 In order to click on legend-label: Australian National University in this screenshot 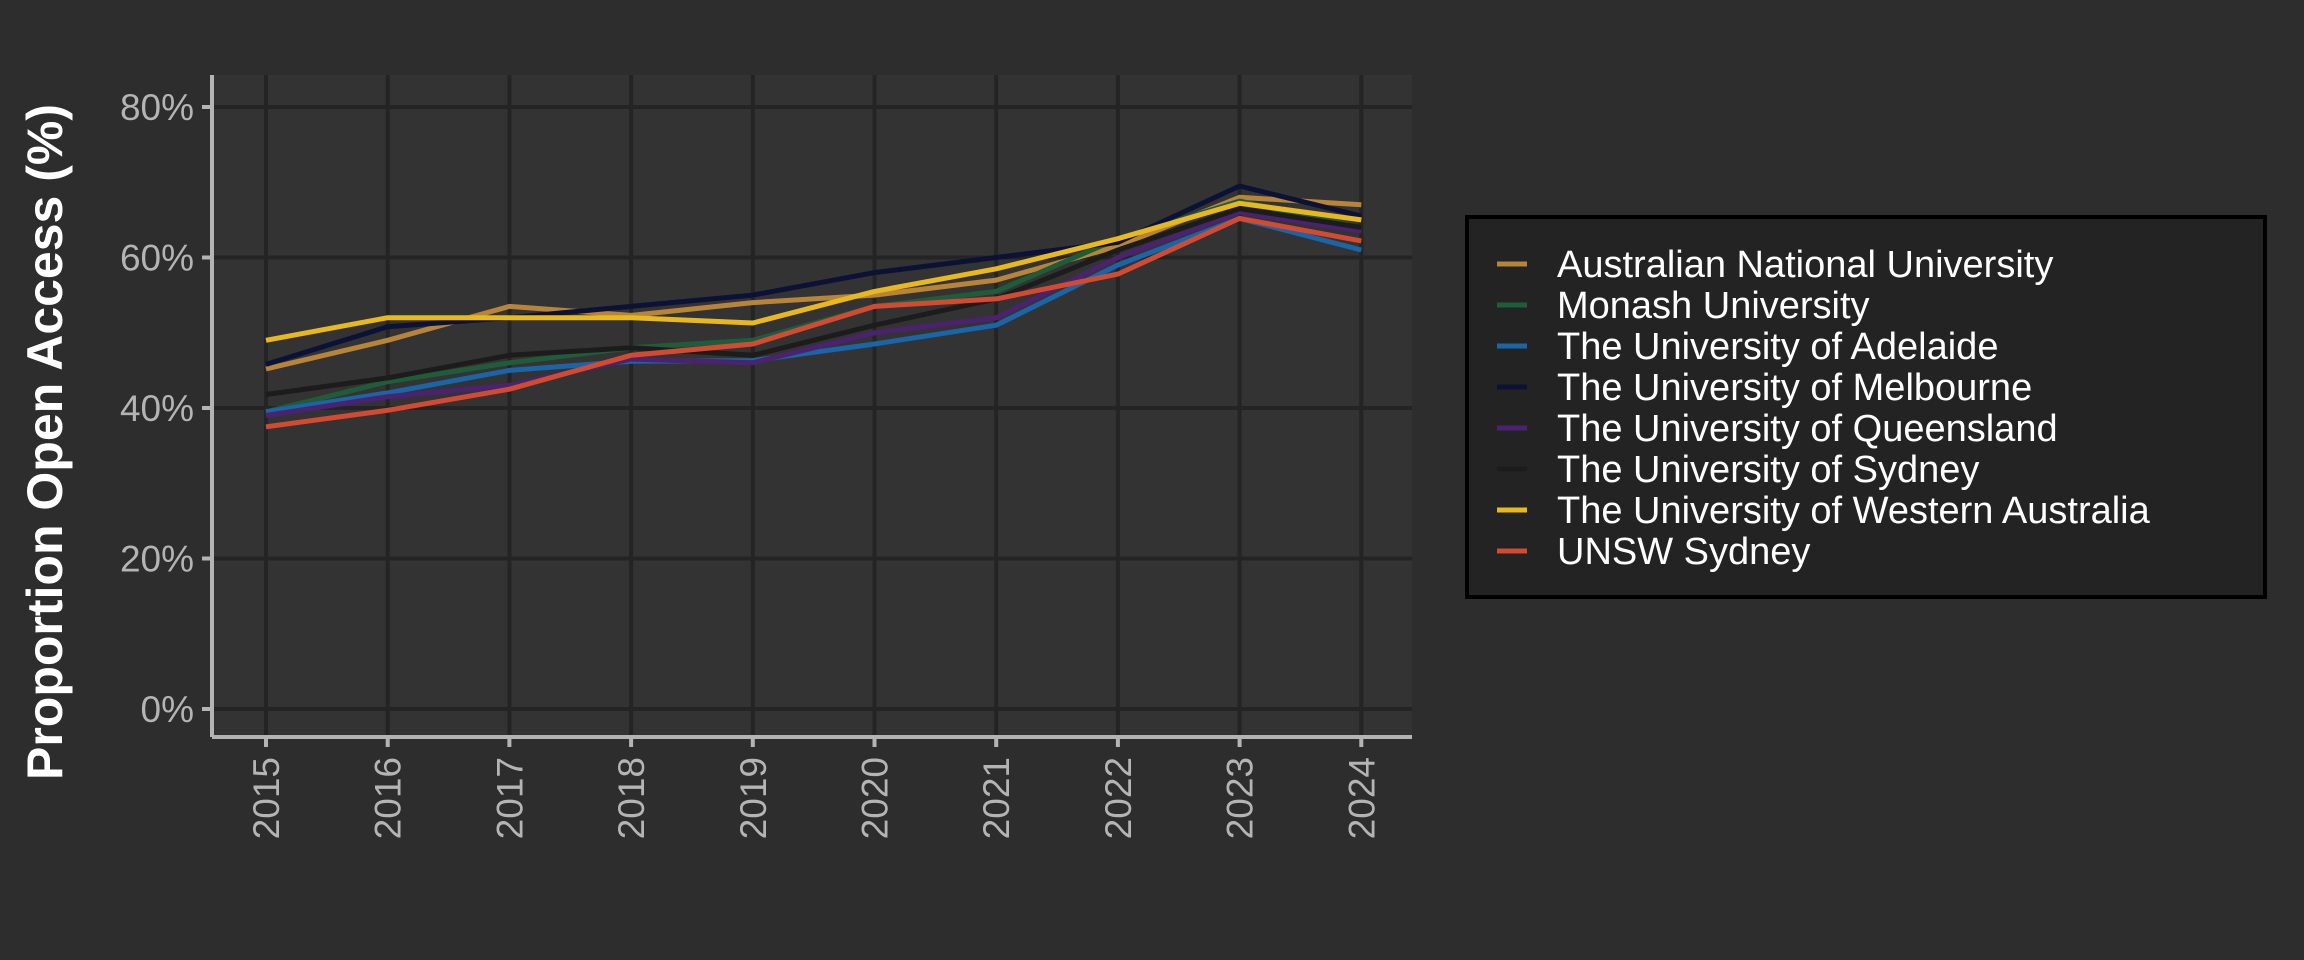, I will do `click(1805, 265)`.